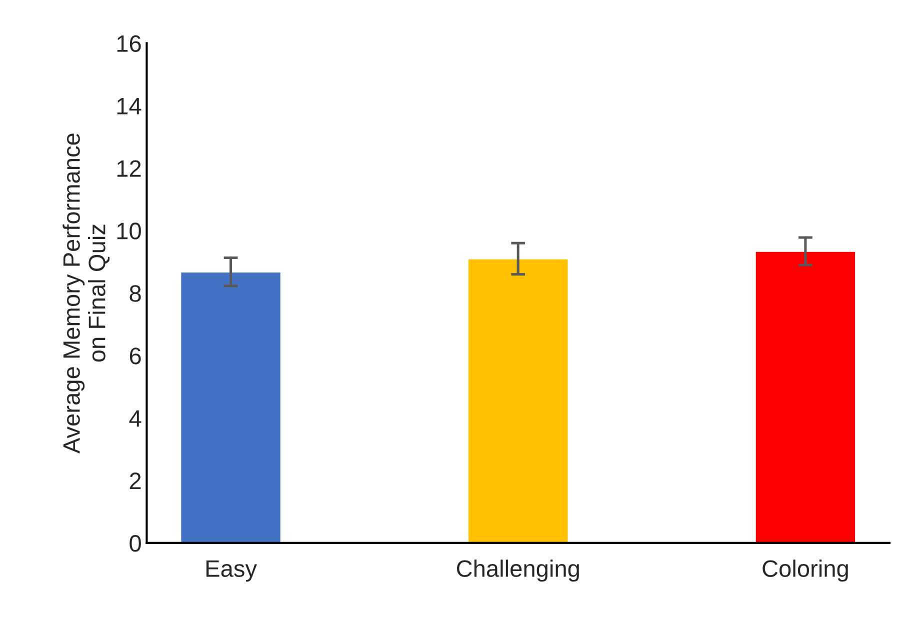 This screenshot has width=917, height=617. Describe the element at coordinates (129, 106) in the screenshot. I see `y-tick-label: 14` at that location.